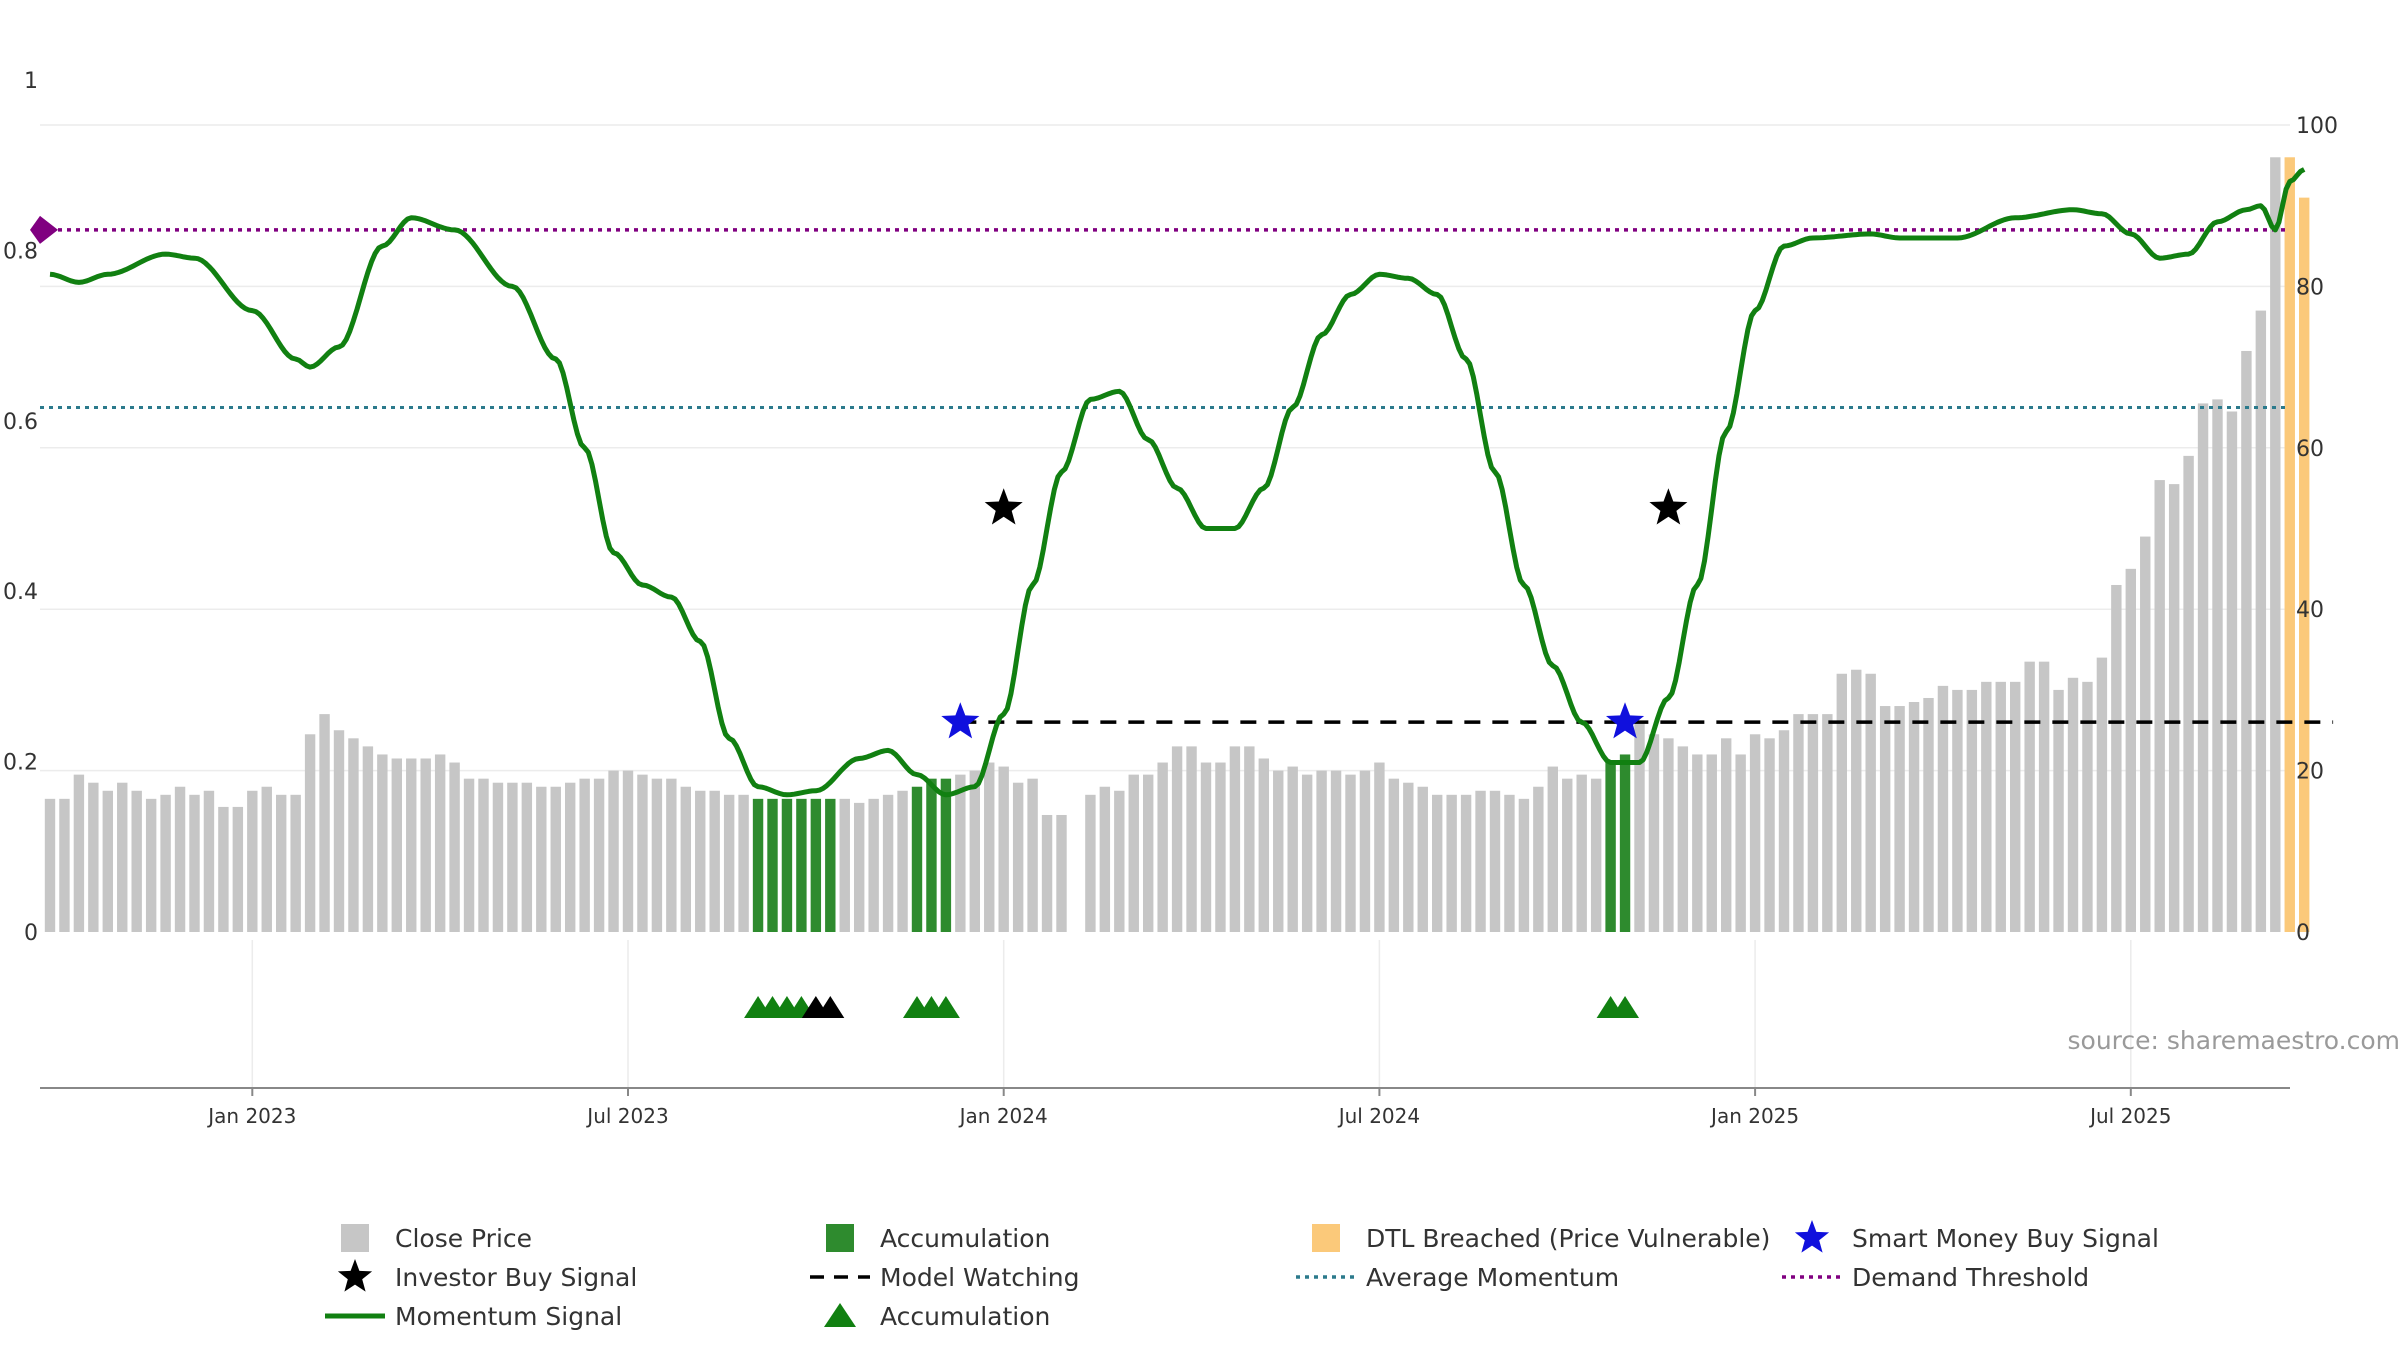  What do you see at coordinates (960, 720) in the screenshot?
I see `smart-money-buy-signal` at bounding box center [960, 720].